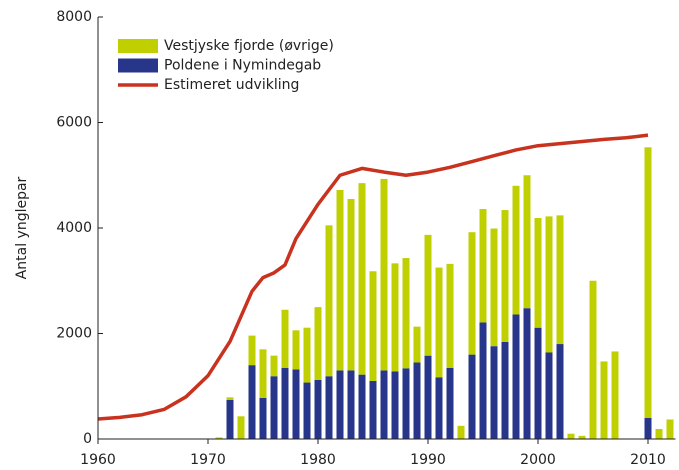 The height and width of the screenshot is (470, 679). I want to click on x-tick-label: 1980, so click(318, 460).